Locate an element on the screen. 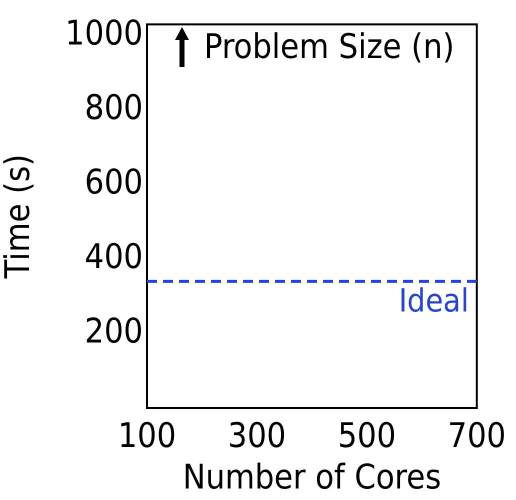  ref-line-label: Ideal is located at coordinates (433, 301).